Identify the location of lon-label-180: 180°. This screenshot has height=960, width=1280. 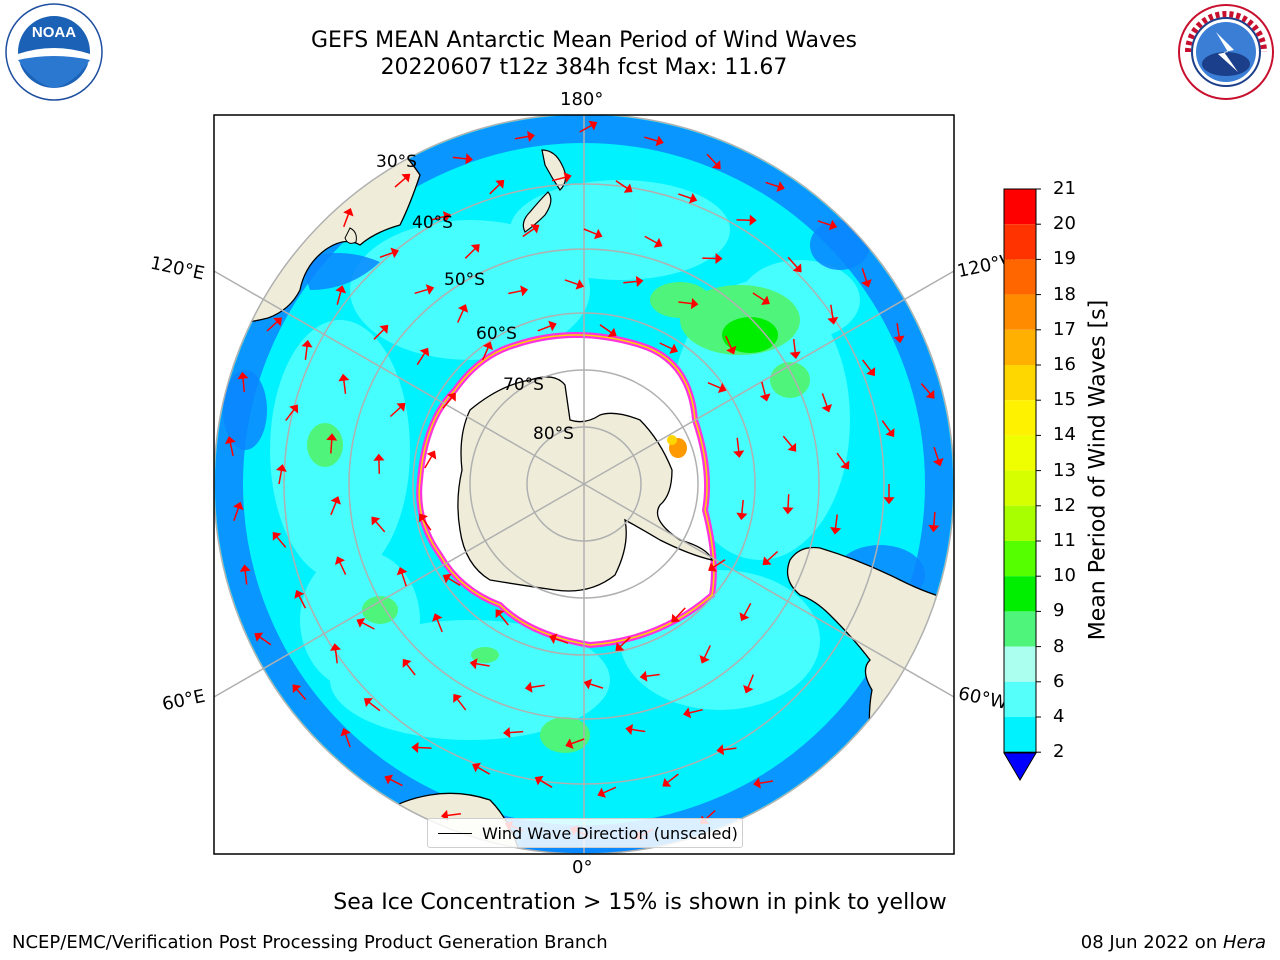
(582, 99).